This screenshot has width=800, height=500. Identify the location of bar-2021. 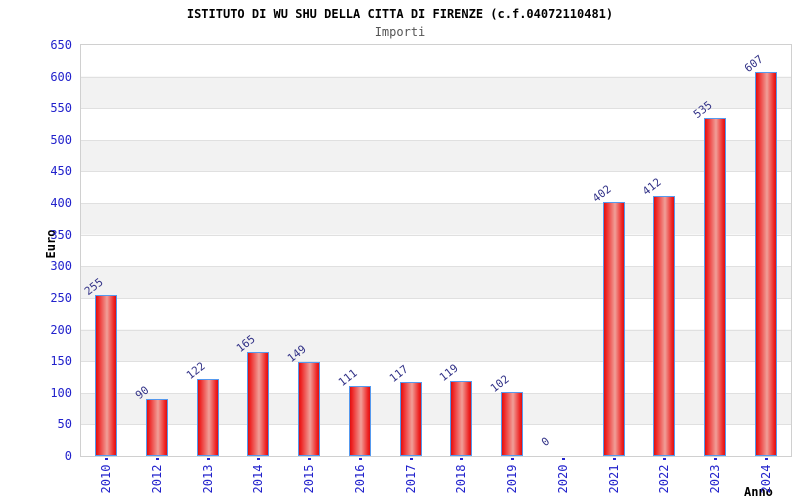
(613, 328).